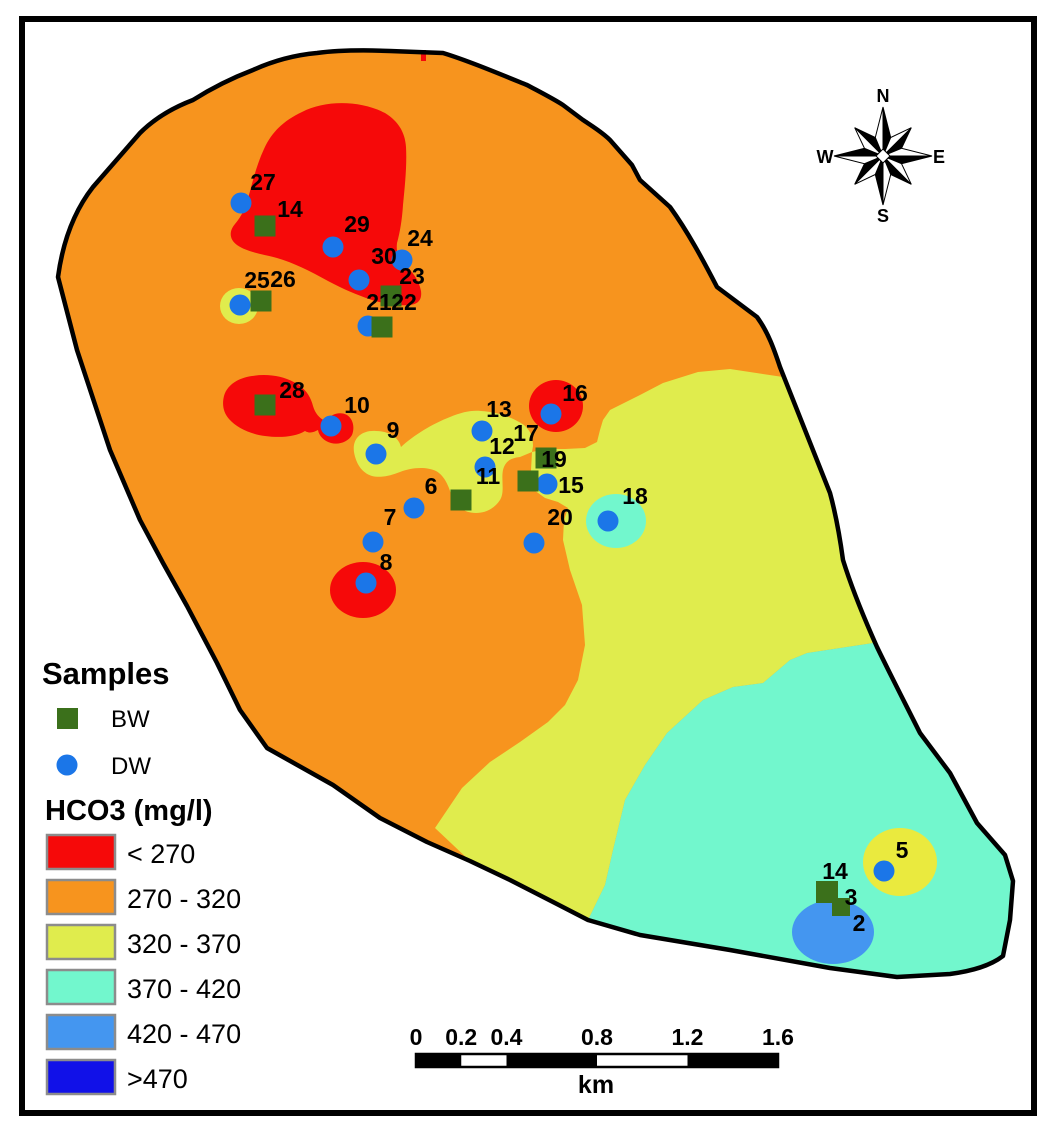  Describe the element at coordinates (499, 409) in the screenshot. I see `sample-label-13: 13` at that location.